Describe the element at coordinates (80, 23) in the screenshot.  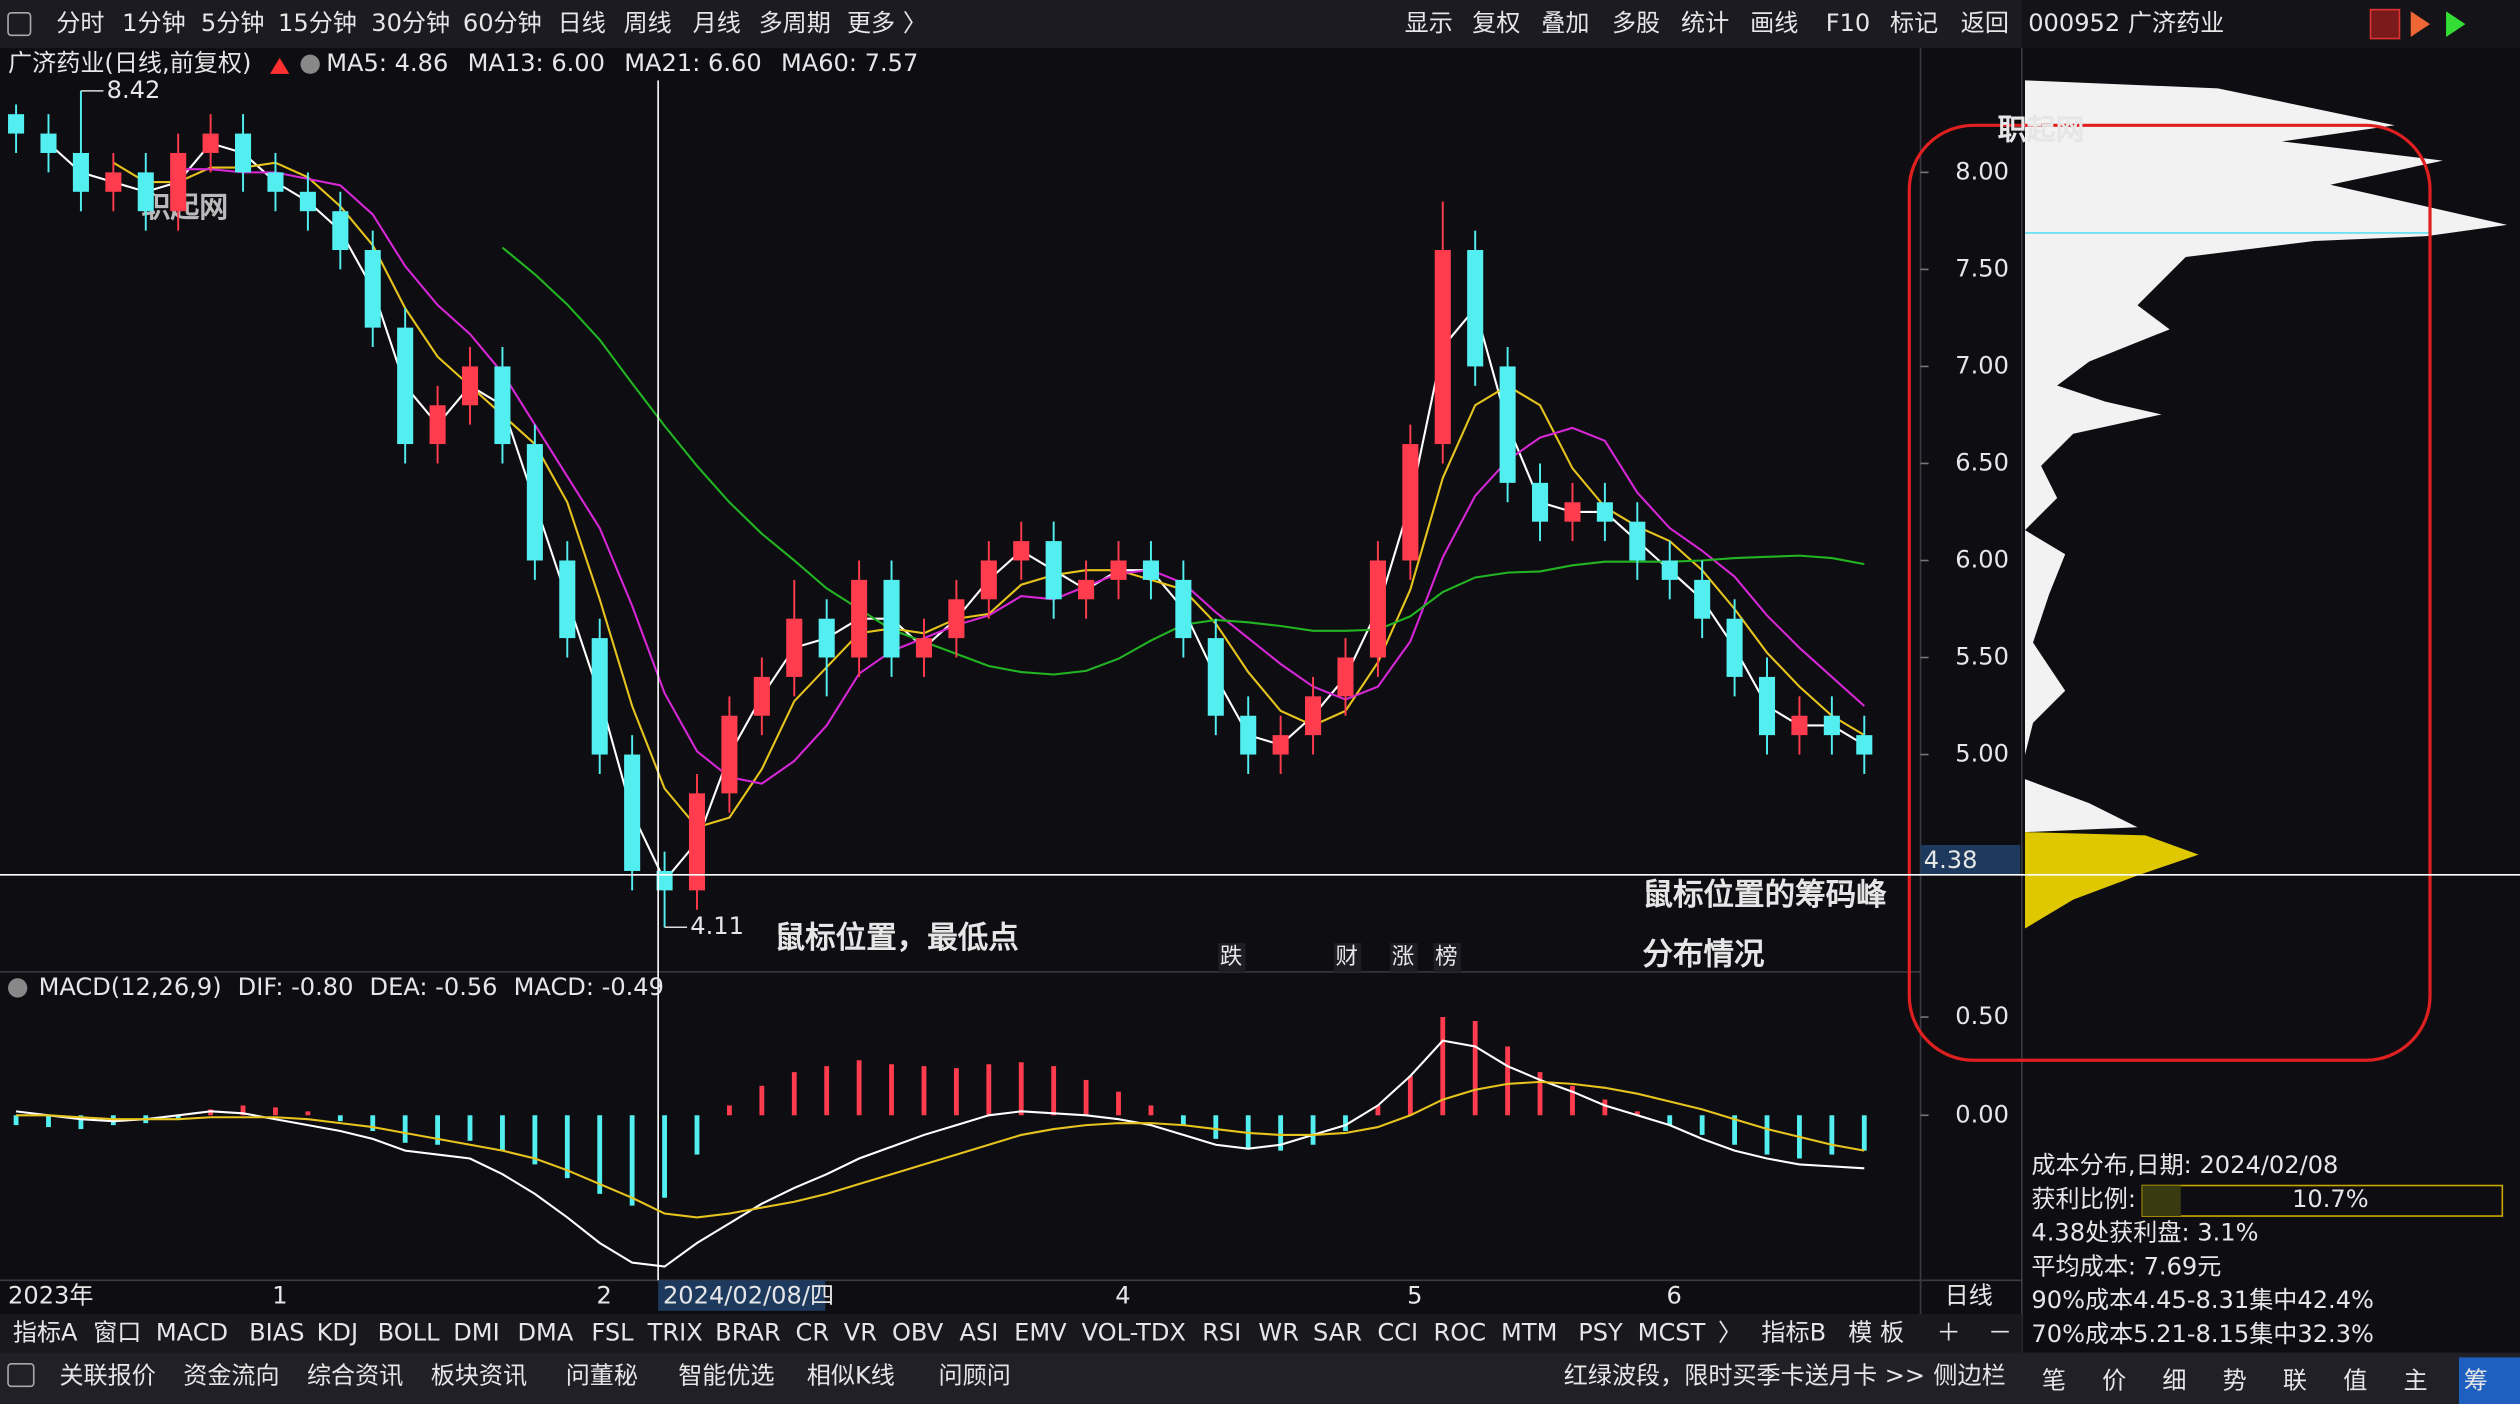
I see `toolbar-tab: 分时` at that location.